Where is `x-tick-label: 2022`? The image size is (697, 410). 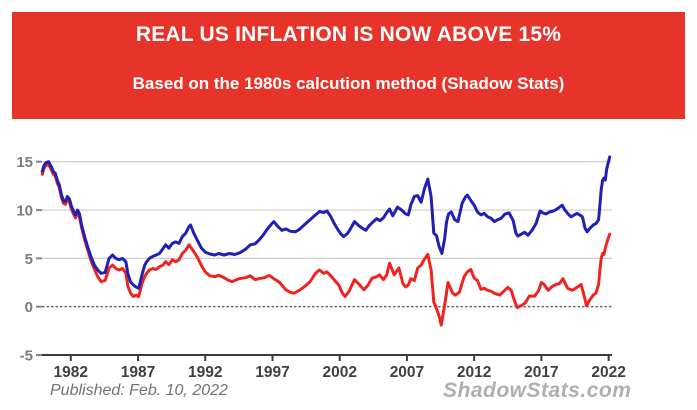
x-tick-label: 2022 is located at coordinates (608, 372).